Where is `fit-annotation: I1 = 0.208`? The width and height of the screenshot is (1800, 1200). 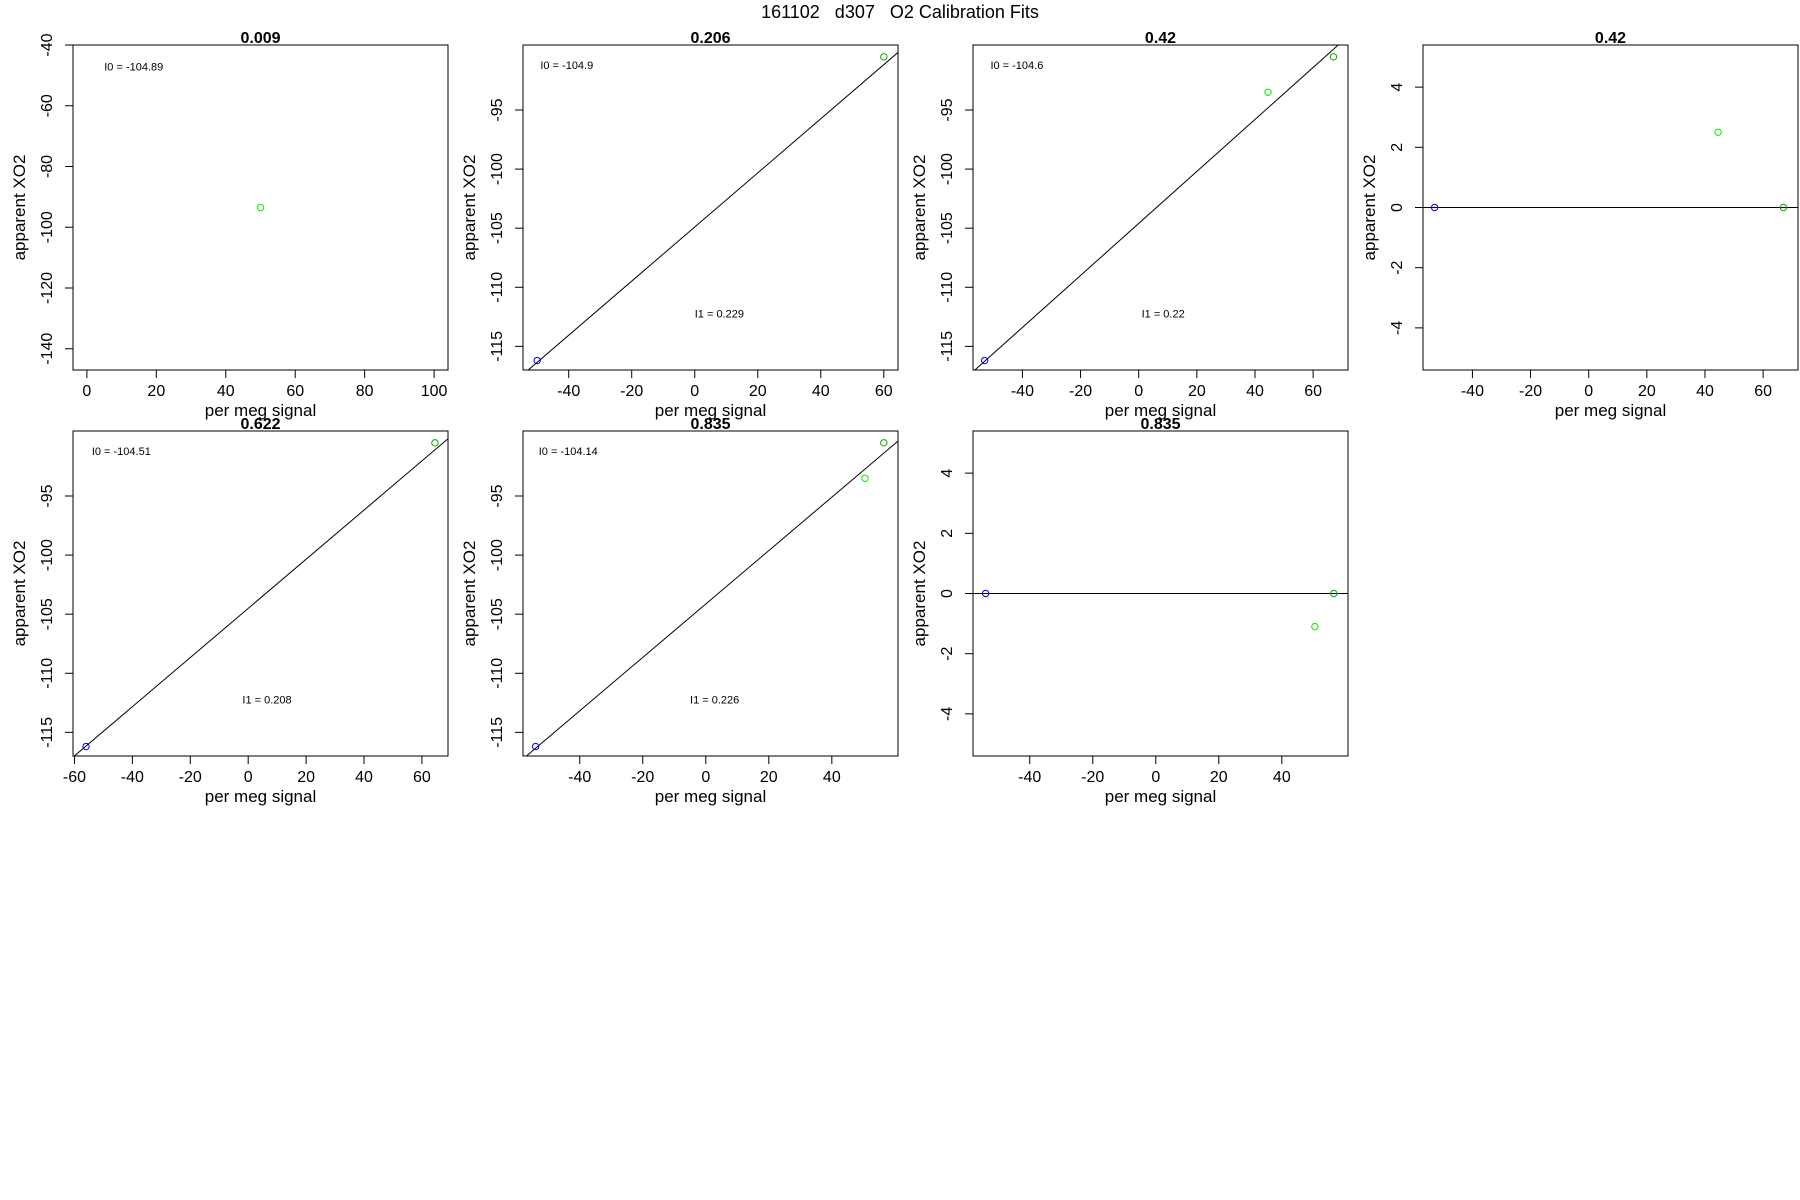
fit-annotation: I1 = 0.208 is located at coordinates (266, 700).